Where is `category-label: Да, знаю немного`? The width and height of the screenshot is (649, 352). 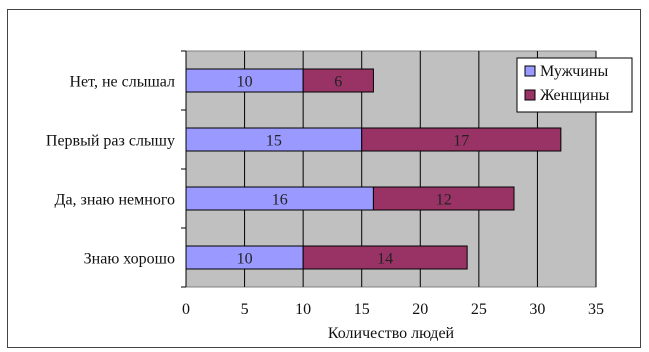 category-label: Да, знаю немного is located at coordinates (115, 200).